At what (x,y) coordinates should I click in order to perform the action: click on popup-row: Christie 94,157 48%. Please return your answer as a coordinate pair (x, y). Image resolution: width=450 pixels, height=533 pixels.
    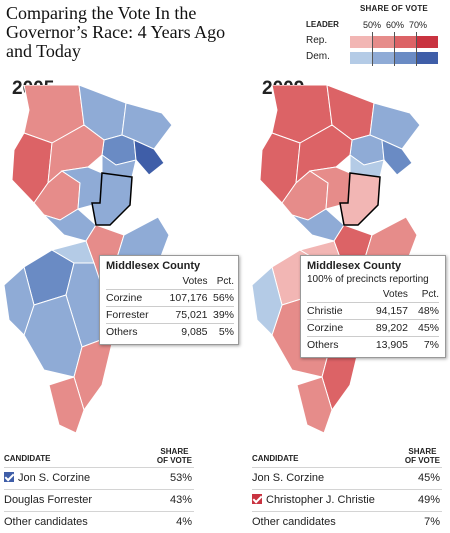
    Looking at the image, I should click on (373, 311).